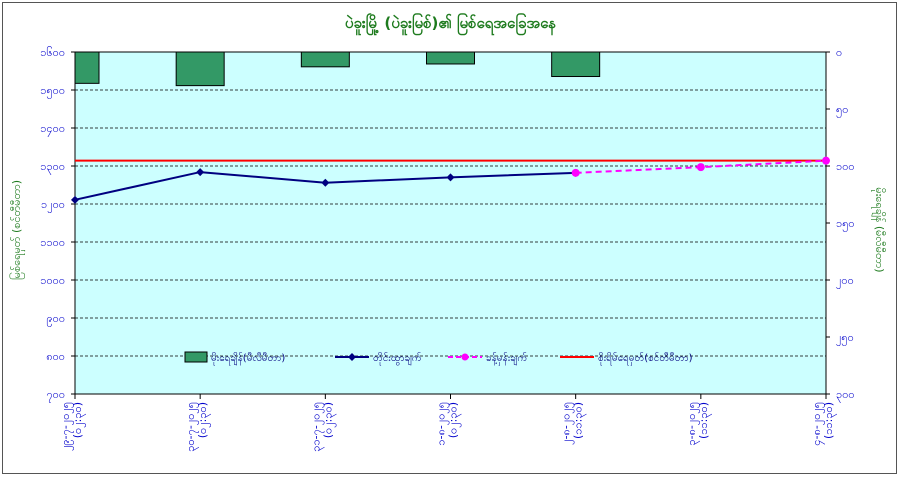  Describe the element at coordinates (397, 358) in the screenshot. I see `legend-label: တိုင်းထွာချက်` at that location.